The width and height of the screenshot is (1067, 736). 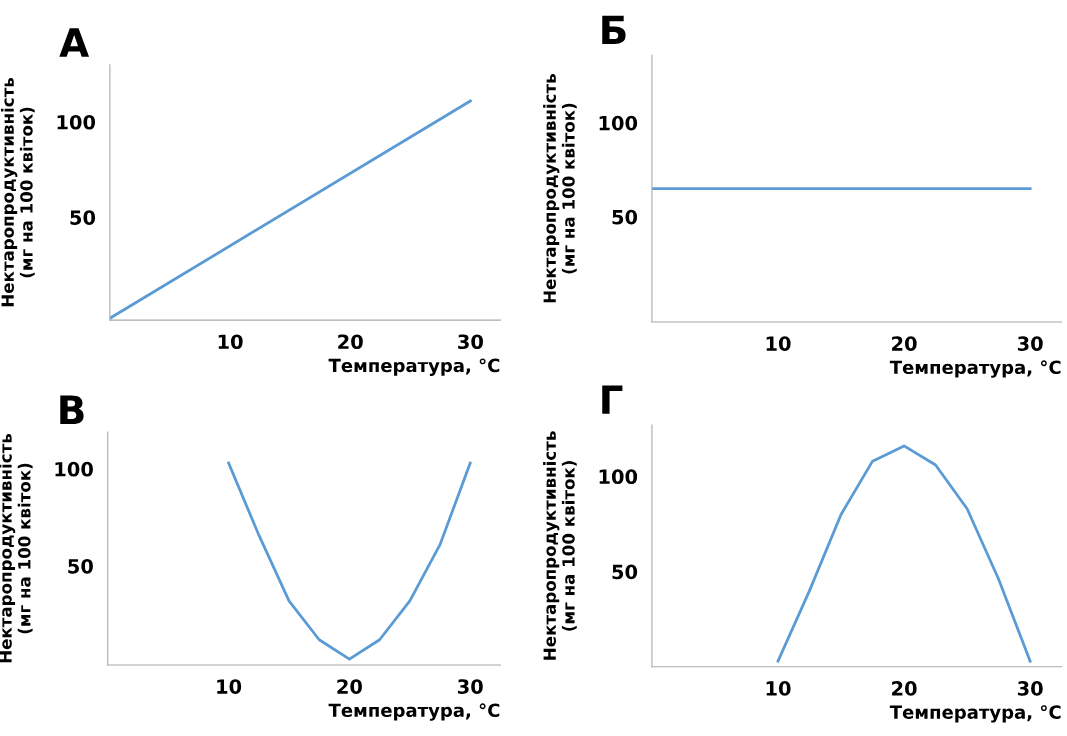 What do you see at coordinates (74, 42) in the screenshot?
I see `chart-title: А` at bounding box center [74, 42].